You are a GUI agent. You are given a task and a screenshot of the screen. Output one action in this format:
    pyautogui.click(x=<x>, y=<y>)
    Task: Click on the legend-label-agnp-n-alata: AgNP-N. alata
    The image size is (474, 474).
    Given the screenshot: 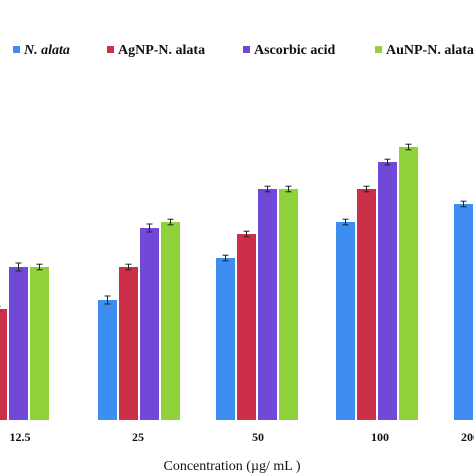 What is the action you would take?
    pyautogui.click(x=161, y=50)
    